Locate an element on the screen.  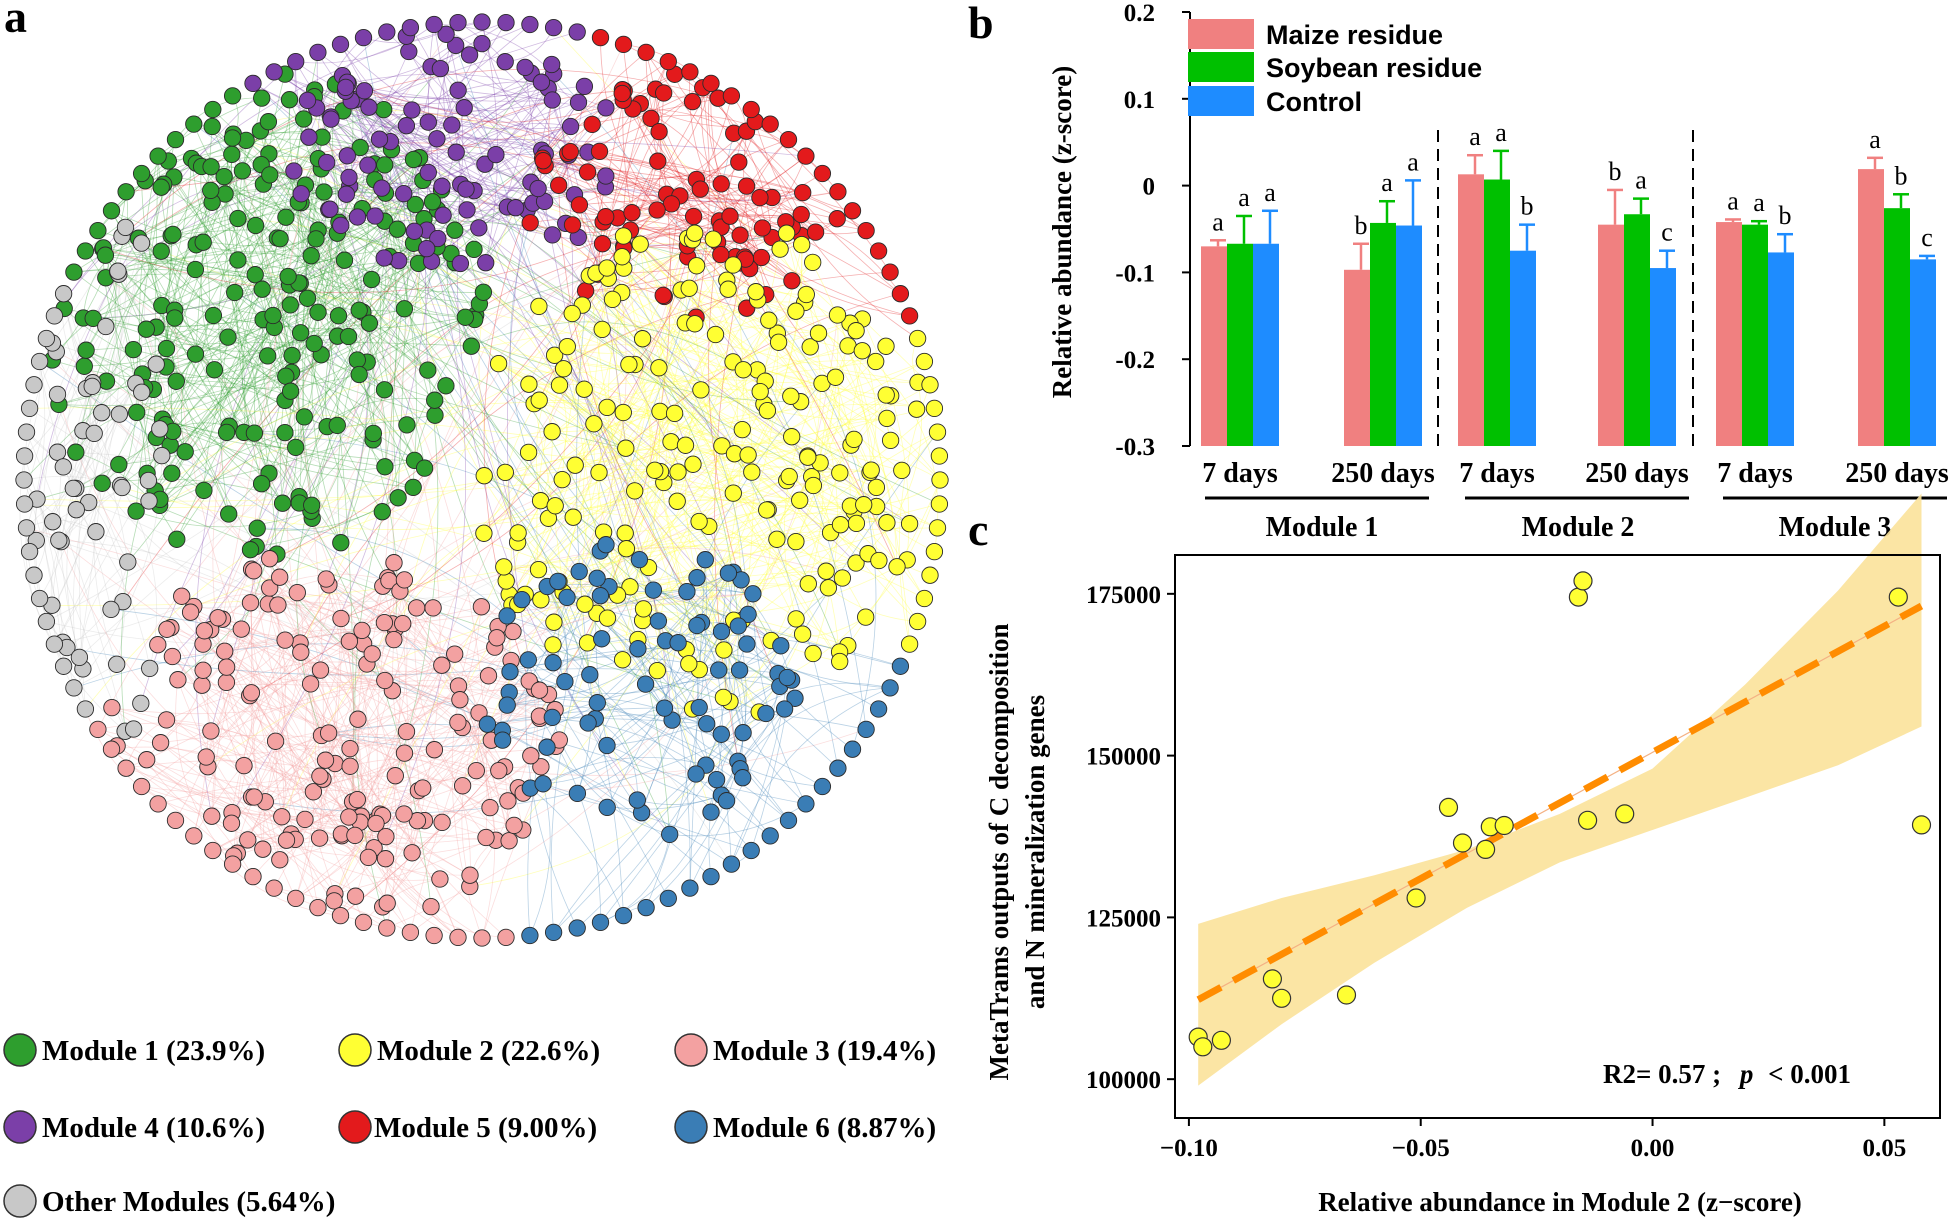
significance-letter: a is located at coordinates (1413, 161).